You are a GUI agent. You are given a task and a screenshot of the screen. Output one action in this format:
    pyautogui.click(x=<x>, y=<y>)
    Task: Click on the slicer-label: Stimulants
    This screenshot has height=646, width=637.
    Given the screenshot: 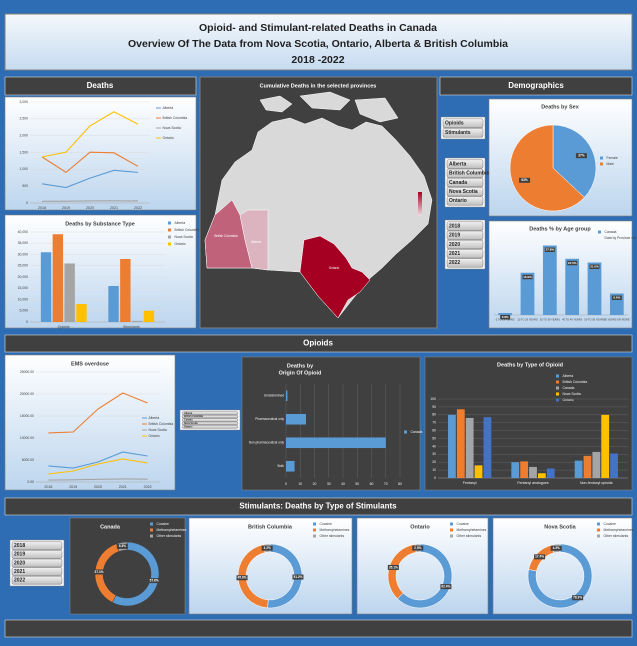 What is the action you would take?
    pyautogui.click(x=458, y=133)
    